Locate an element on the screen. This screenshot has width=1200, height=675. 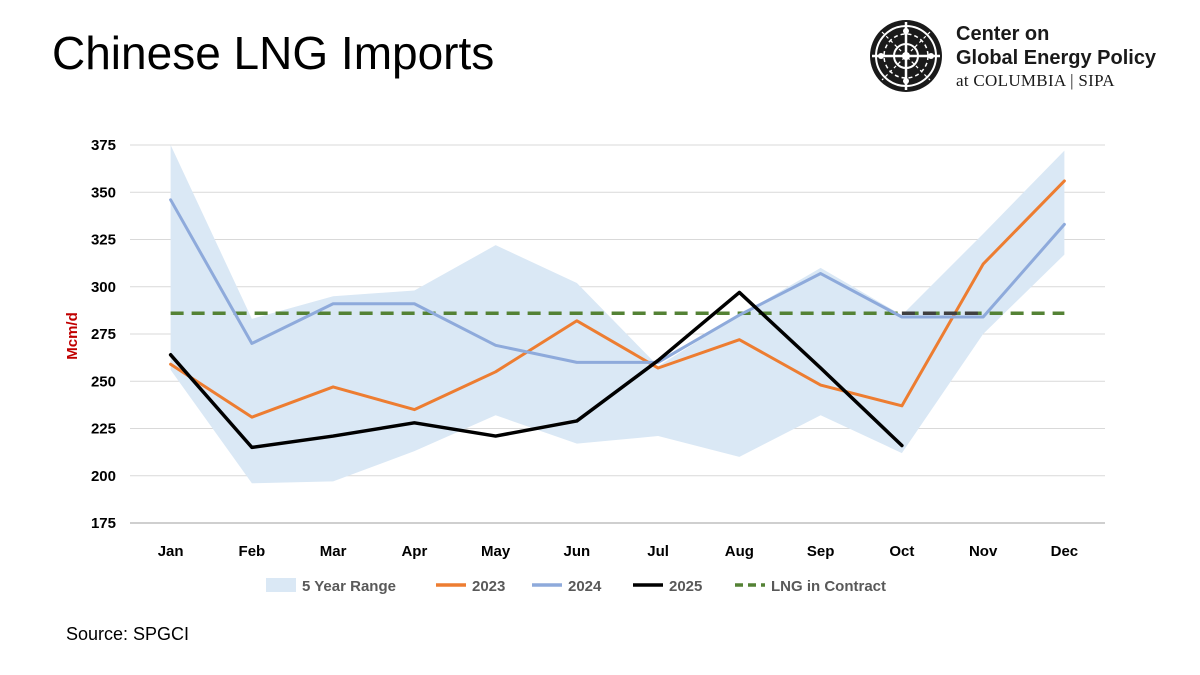
x-tick-label-nov: Nov is located at coordinates (983, 551).